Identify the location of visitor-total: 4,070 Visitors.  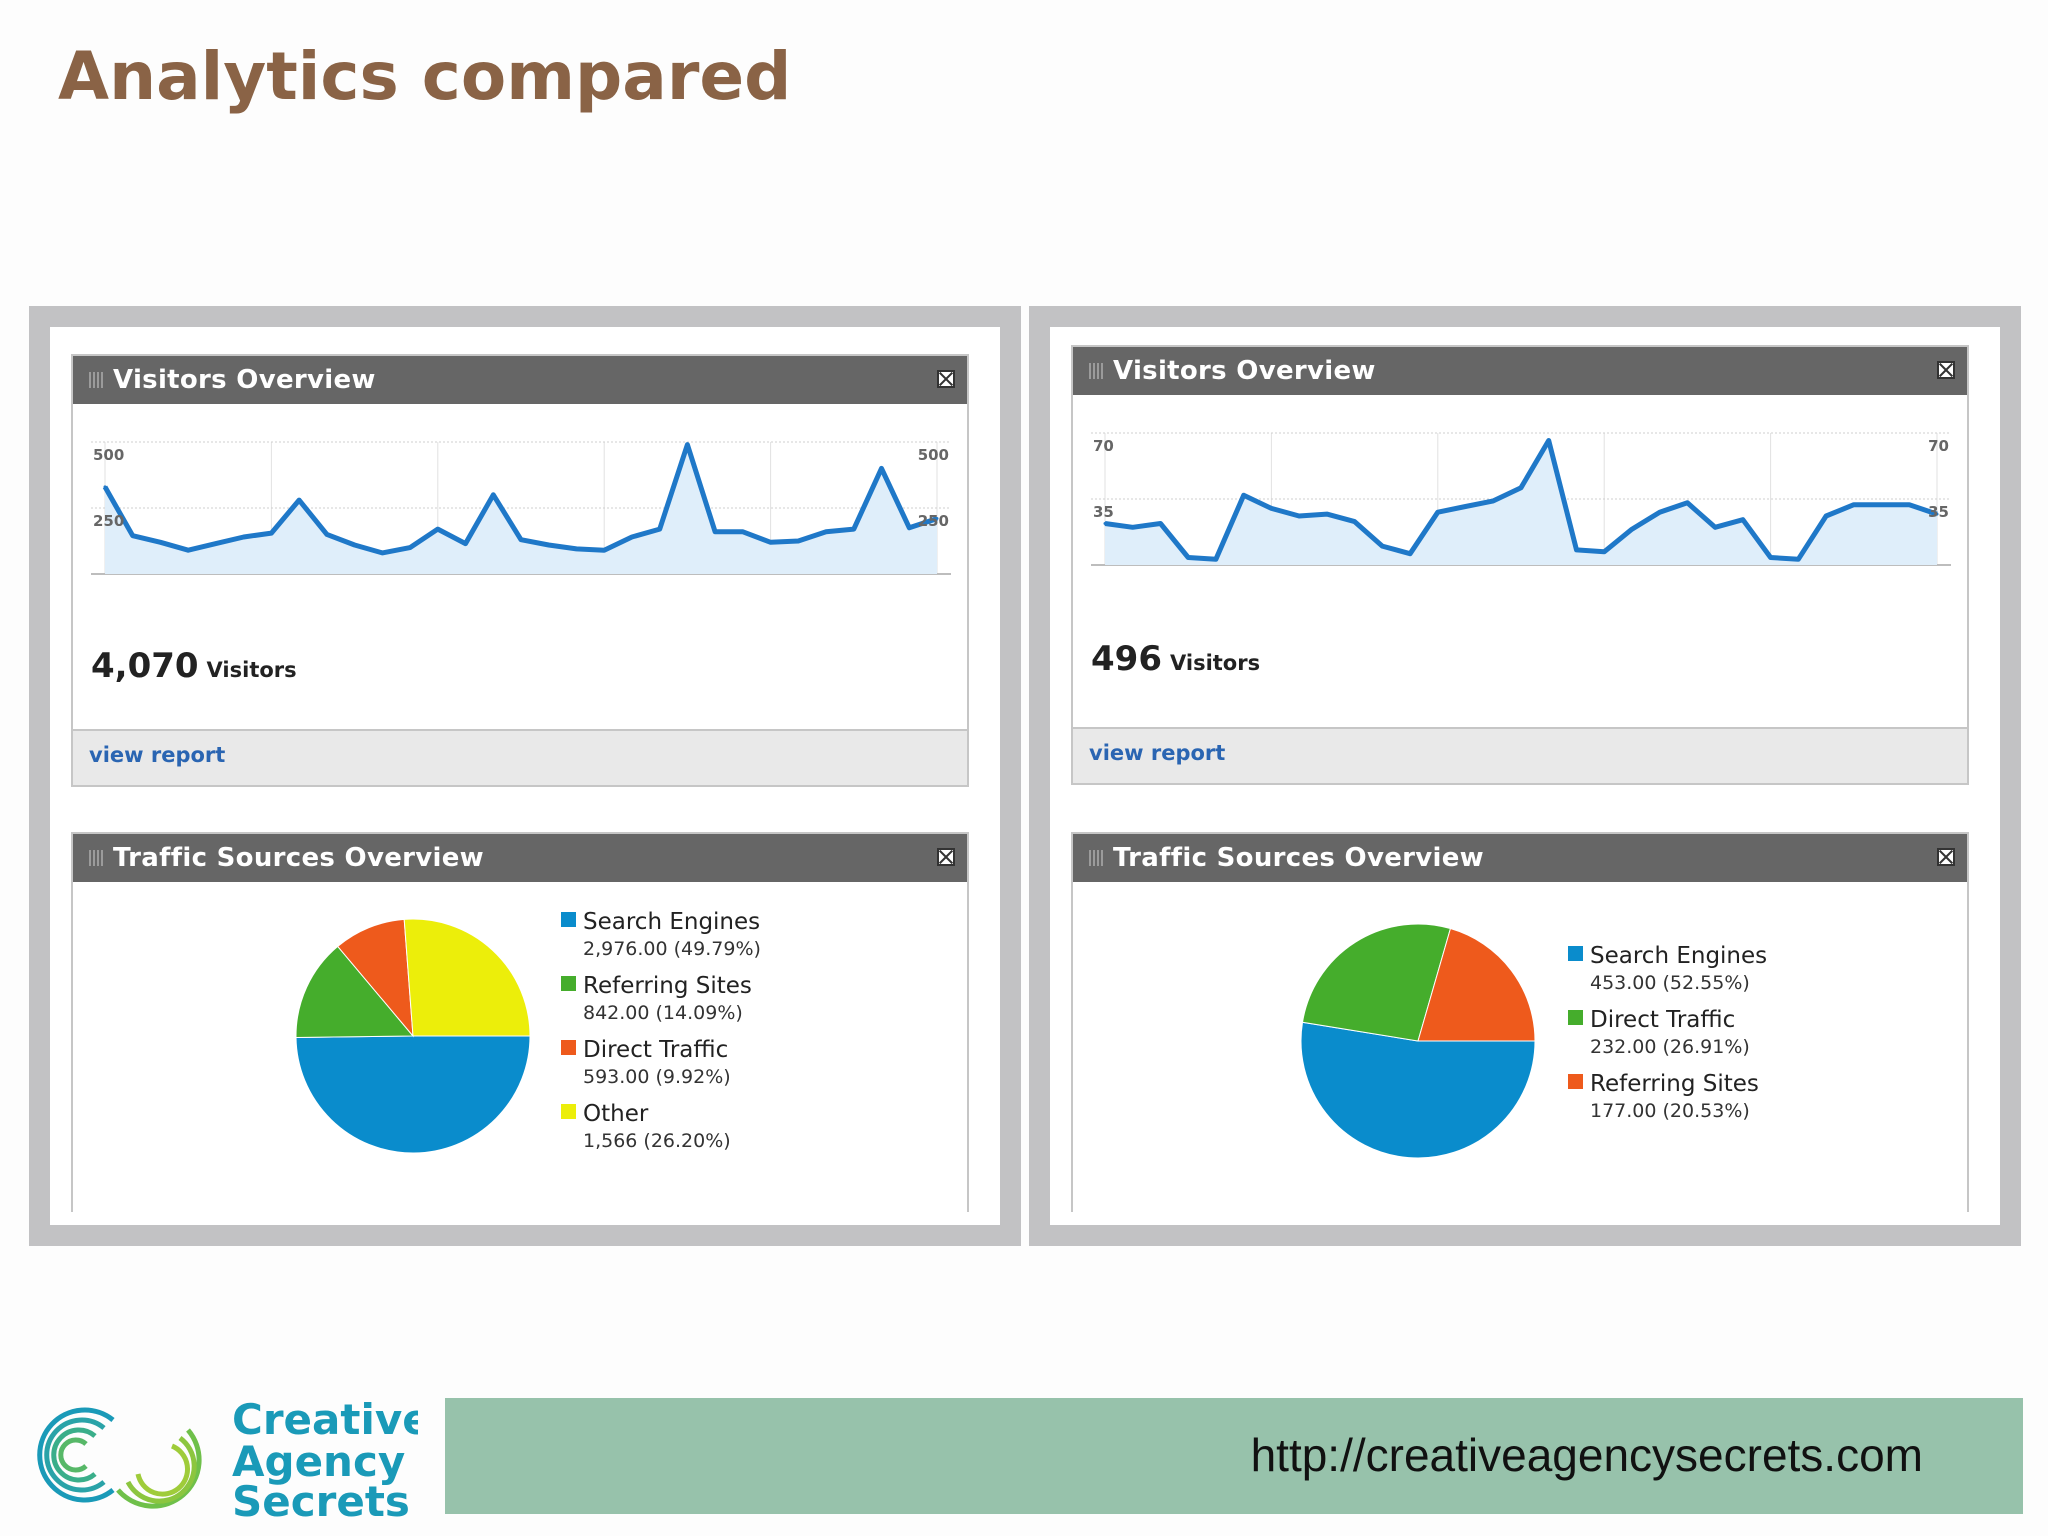
(194, 666).